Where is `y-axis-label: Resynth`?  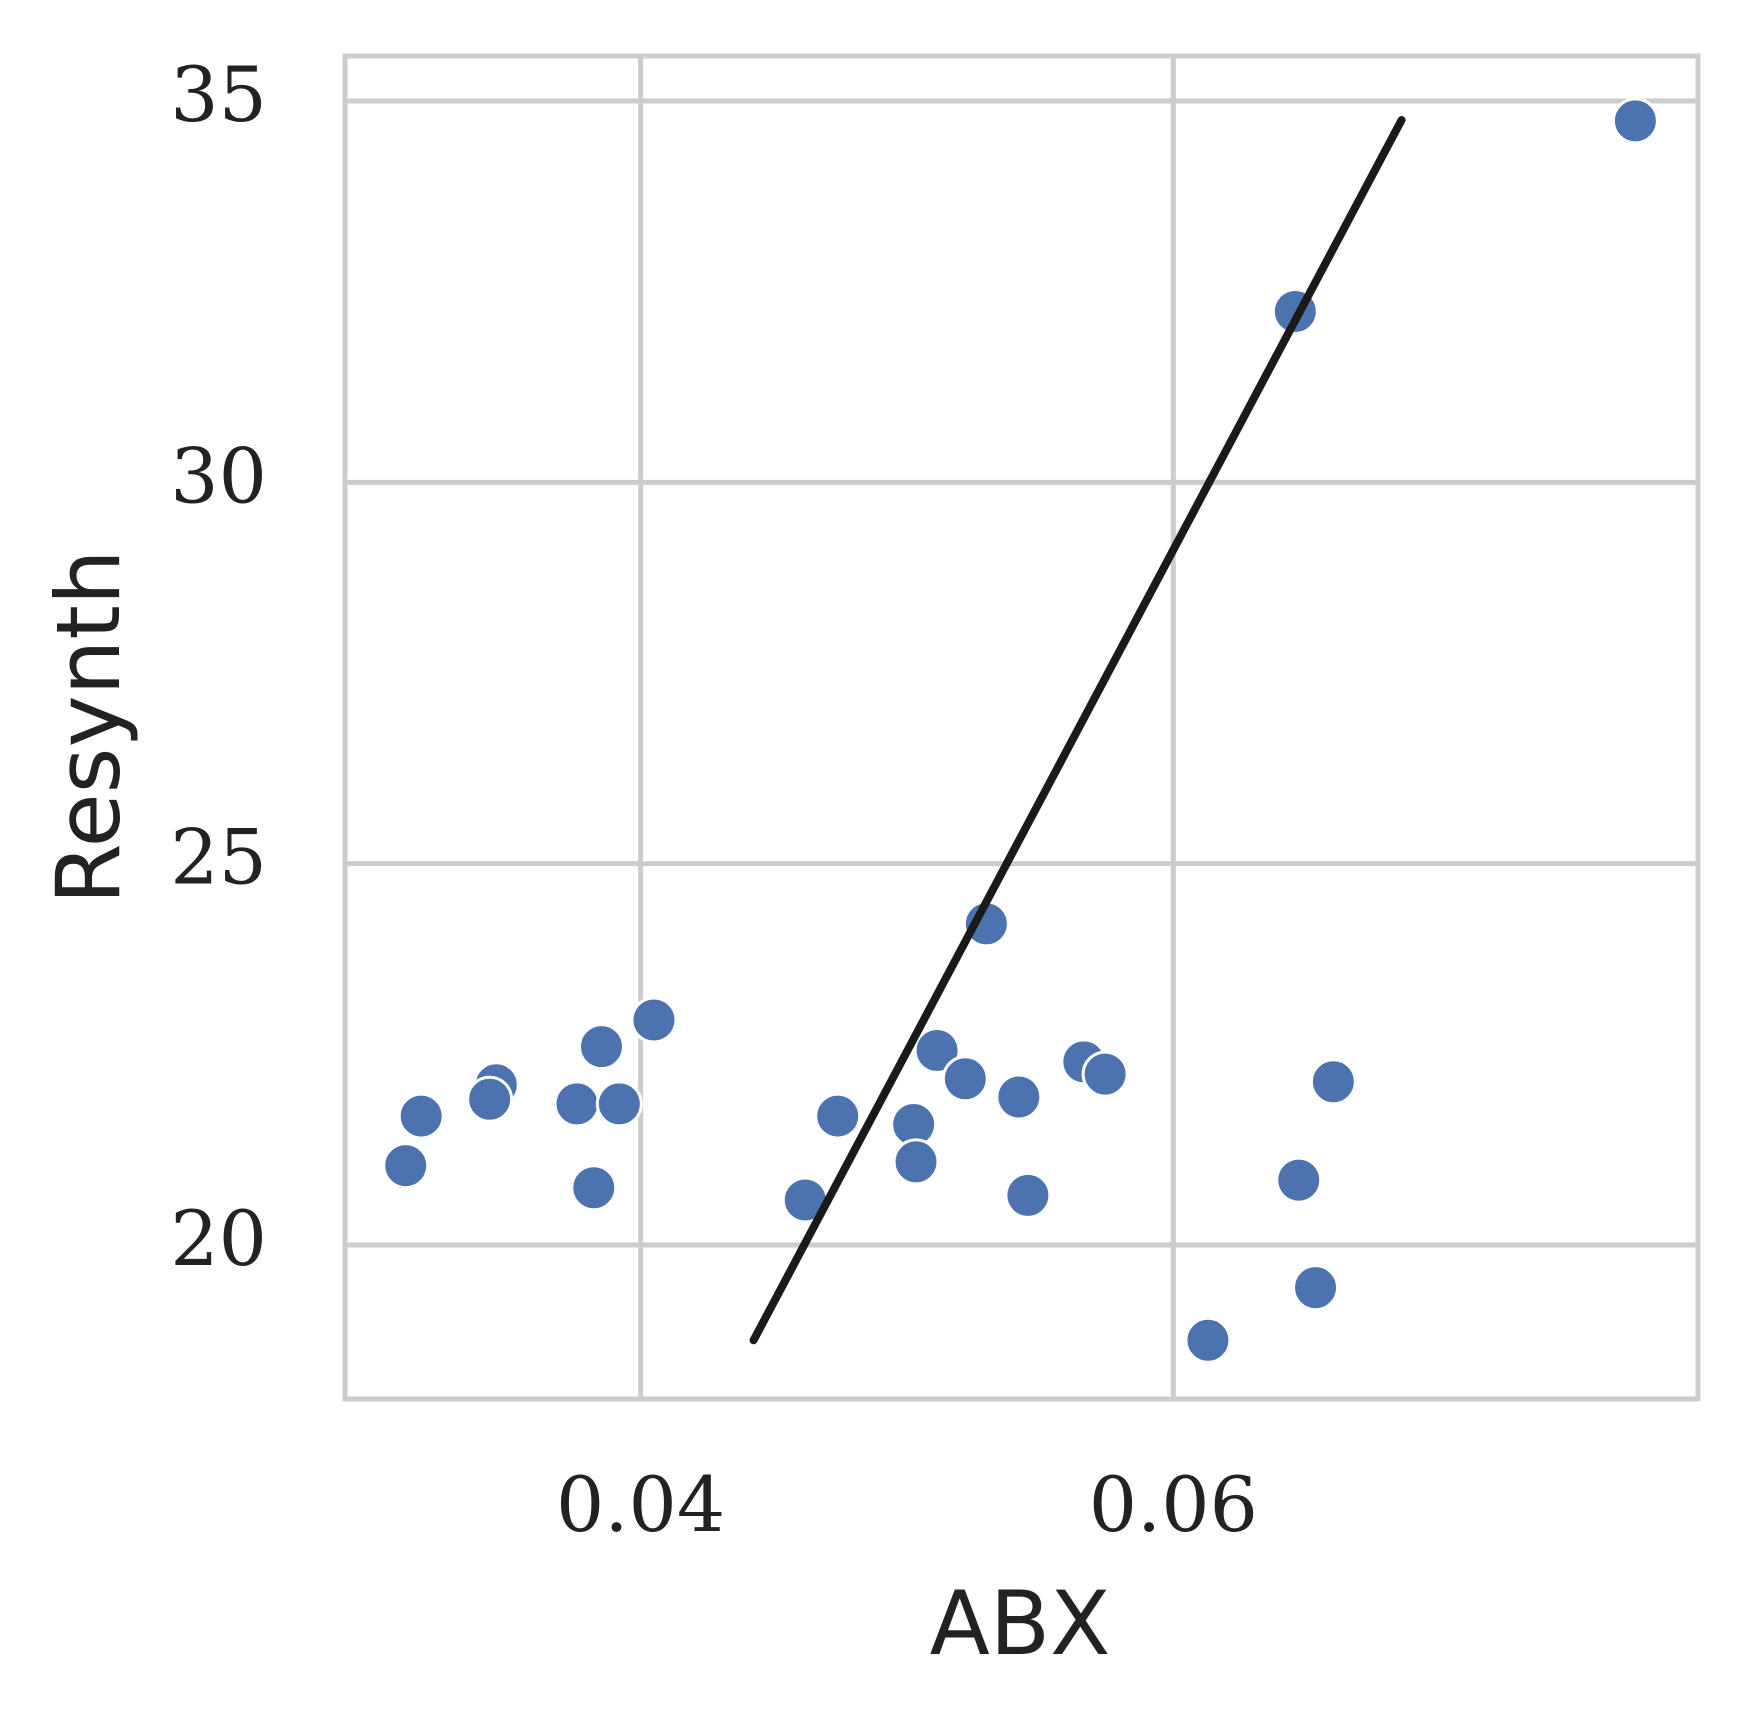 y-axis-label: Resynth is located at coordinates (88, 726).